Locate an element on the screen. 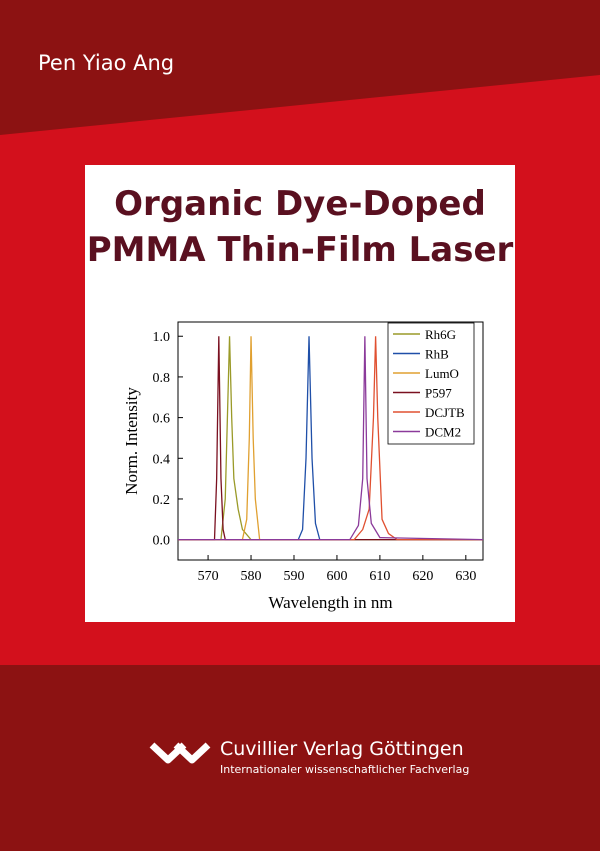 Image resolution: width=600 pixels, height=851 pixels. y-axis-label: Norm. Intensity is located at coordinates (131, 441).